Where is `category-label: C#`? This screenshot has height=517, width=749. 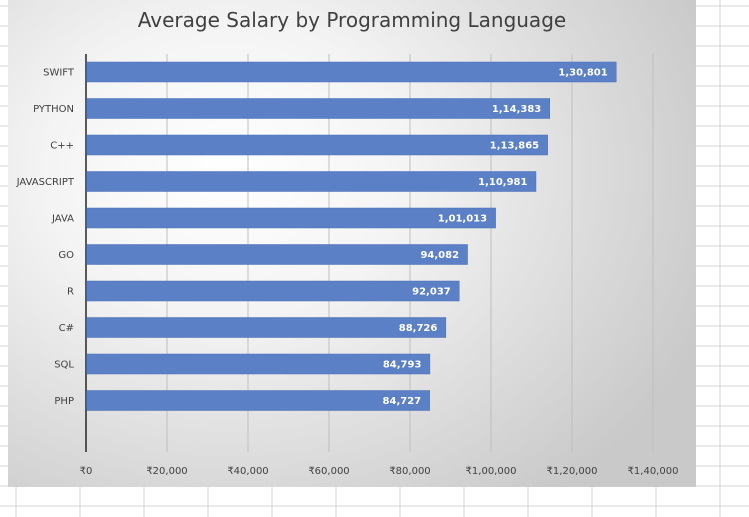 category-label: C# is located at coordinates (66, 328).